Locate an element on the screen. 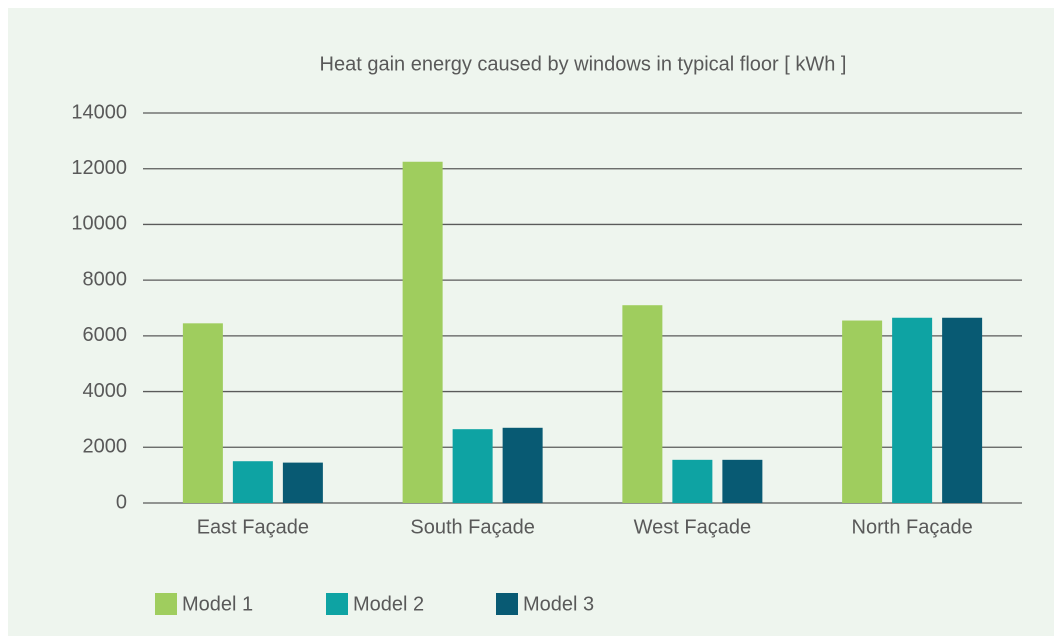 The width and height of the screenshot is (1062, 644). x-tick-label: East Façade is located at coordinates (253, 527).